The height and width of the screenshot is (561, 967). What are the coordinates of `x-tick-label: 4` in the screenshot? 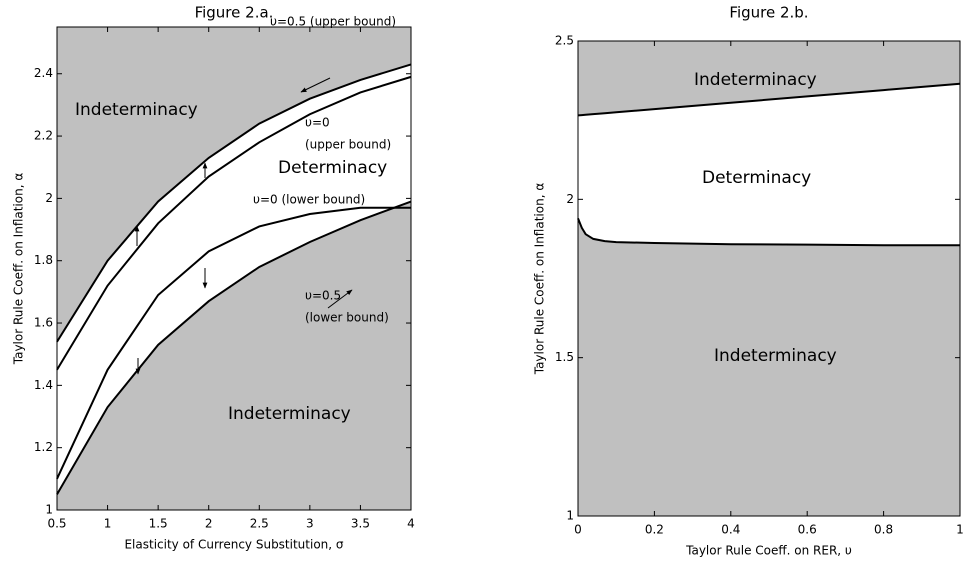 It's located at (411, 524).